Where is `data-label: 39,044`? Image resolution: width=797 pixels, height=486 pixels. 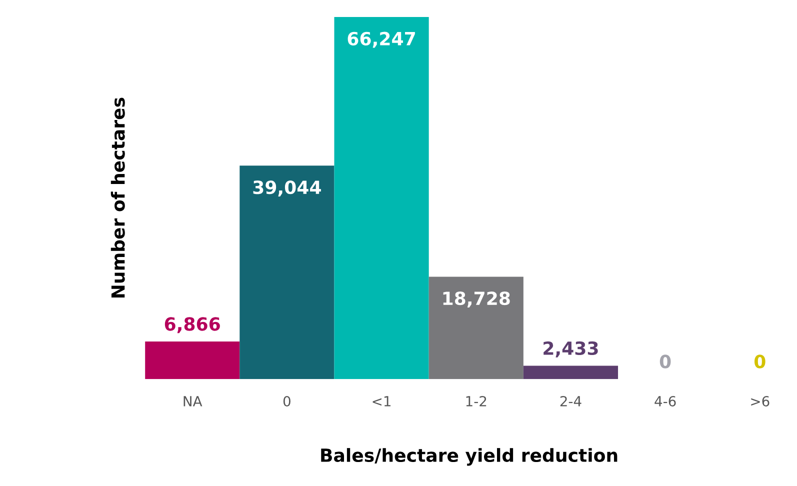
data-label: 39,044 is located at coordinates (287, 188).